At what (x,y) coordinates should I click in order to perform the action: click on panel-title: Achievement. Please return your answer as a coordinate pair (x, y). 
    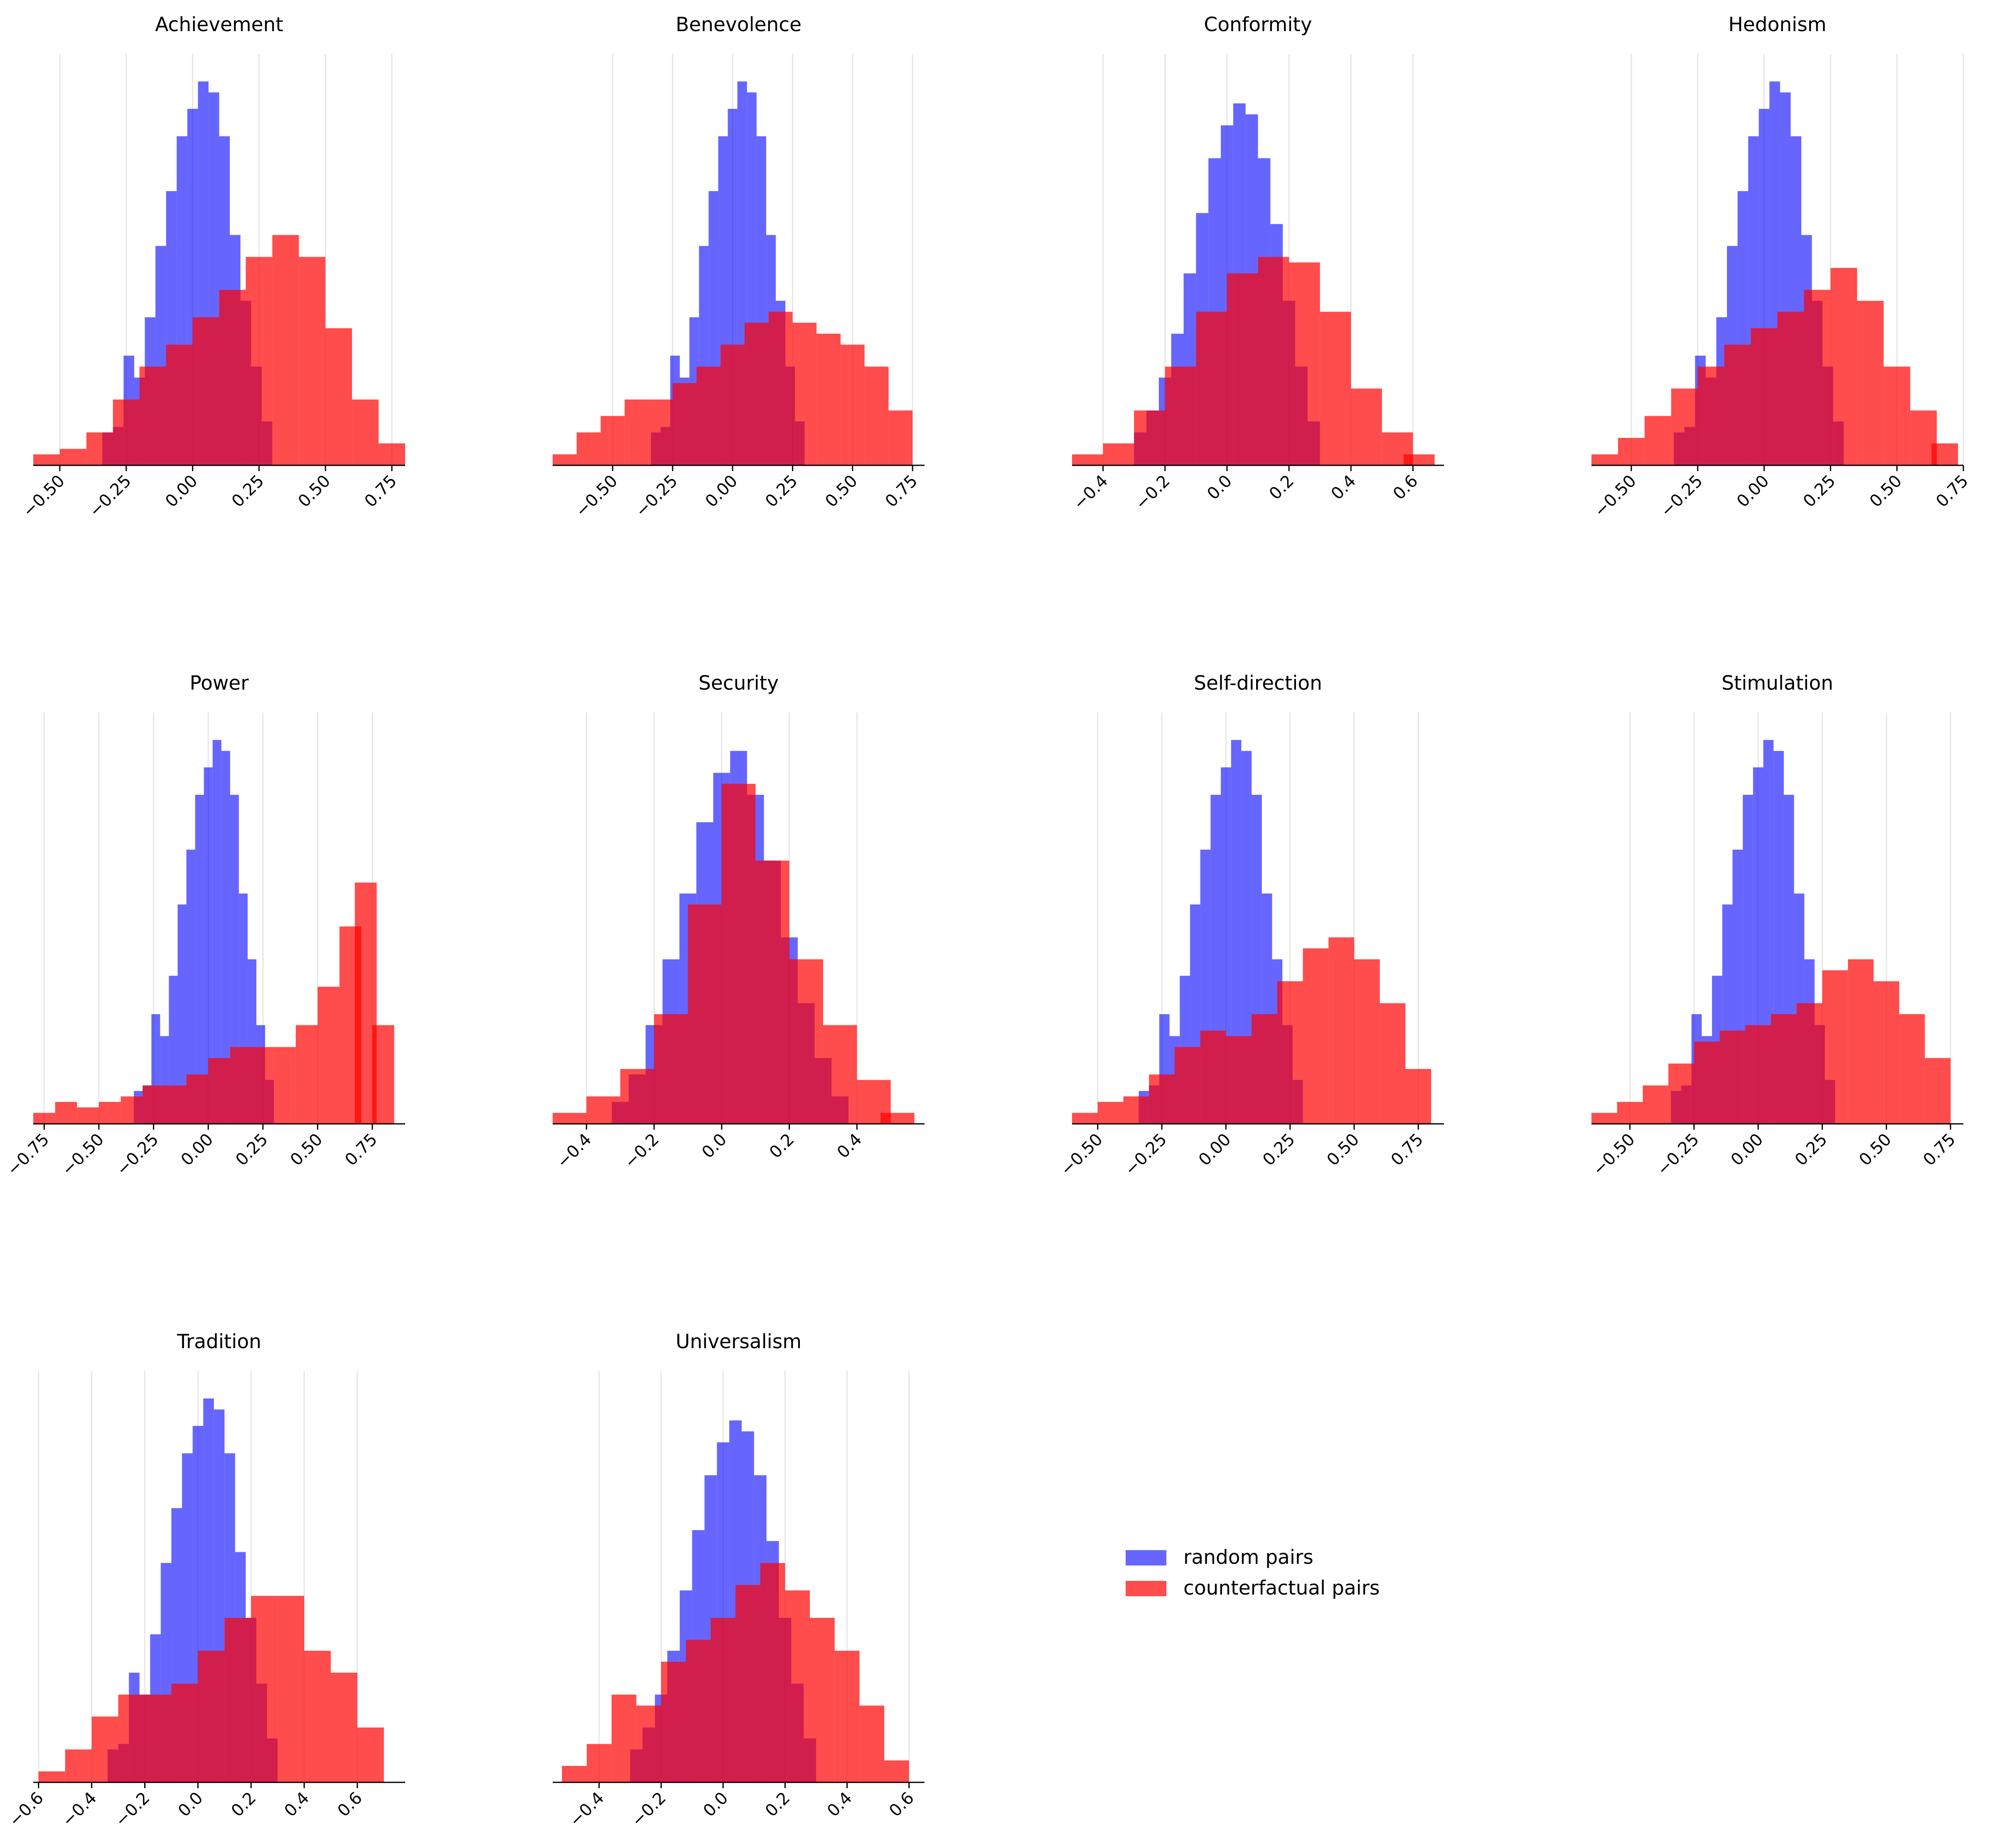
    Looking at the image, I should click on (219, 25).